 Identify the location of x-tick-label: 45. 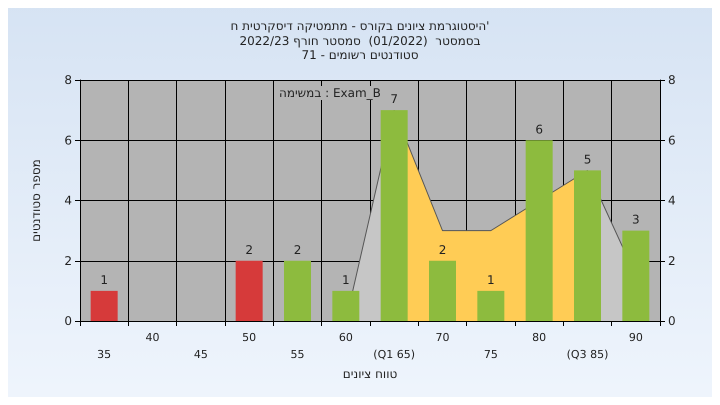
(201, 354).